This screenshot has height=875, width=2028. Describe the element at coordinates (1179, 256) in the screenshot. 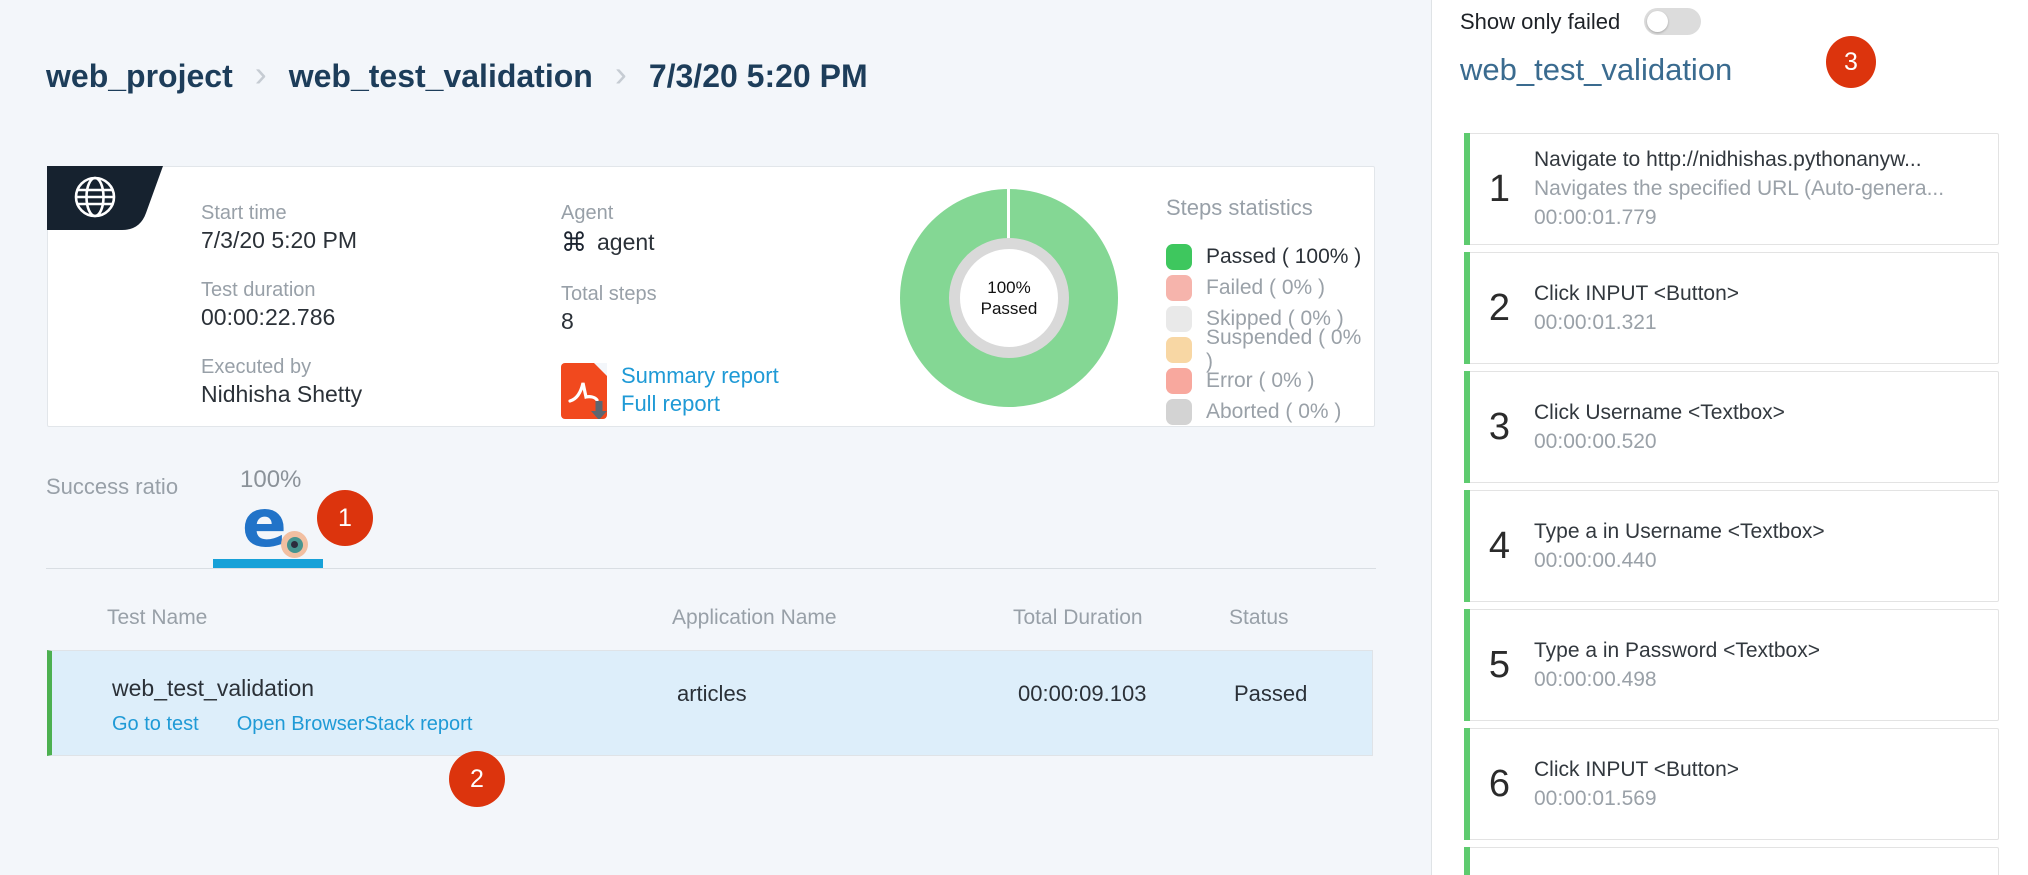

I see `passed-swatch` at that location.